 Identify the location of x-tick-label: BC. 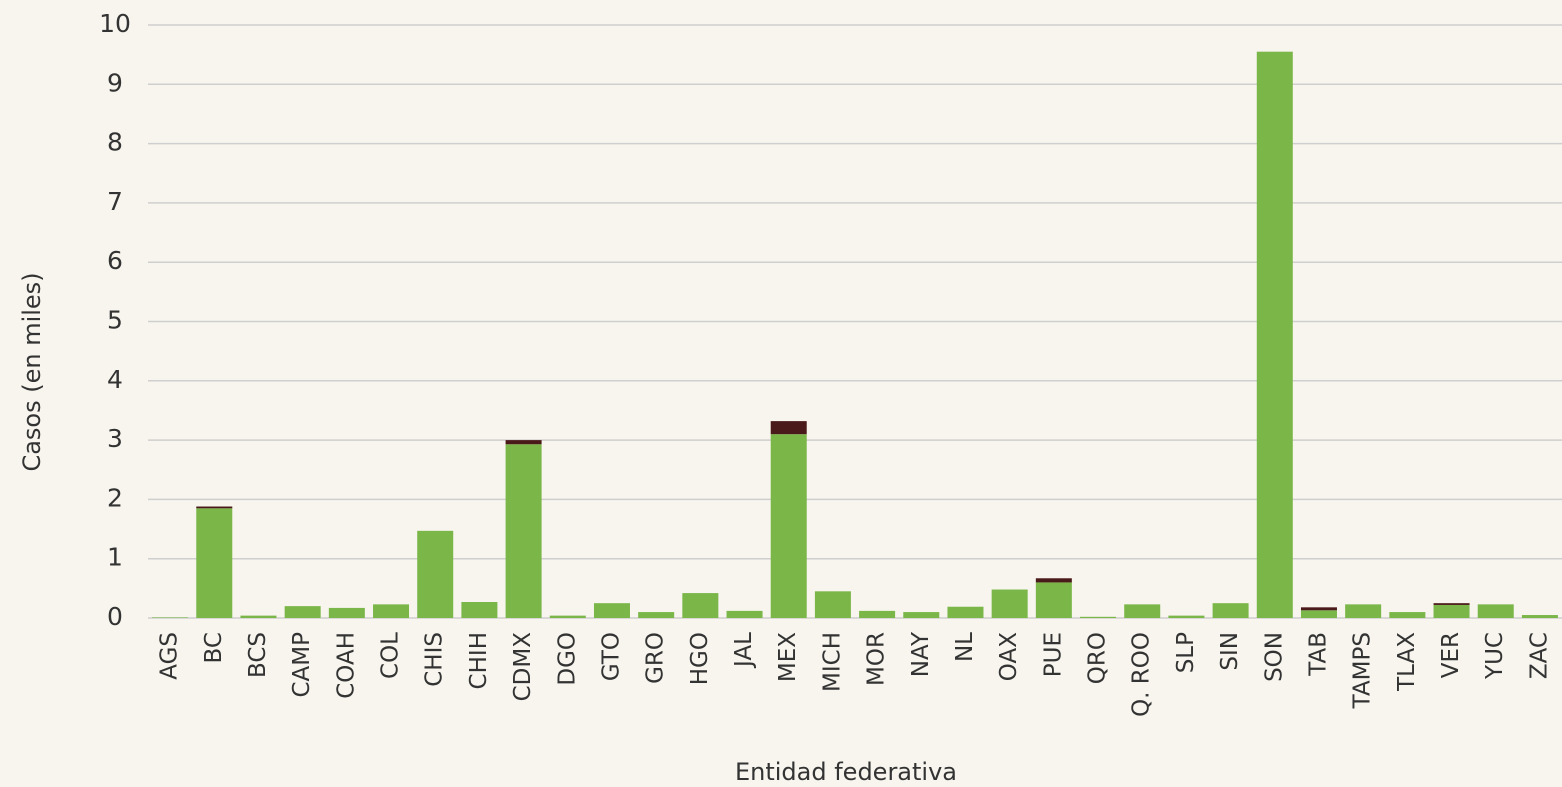
(214, 647).